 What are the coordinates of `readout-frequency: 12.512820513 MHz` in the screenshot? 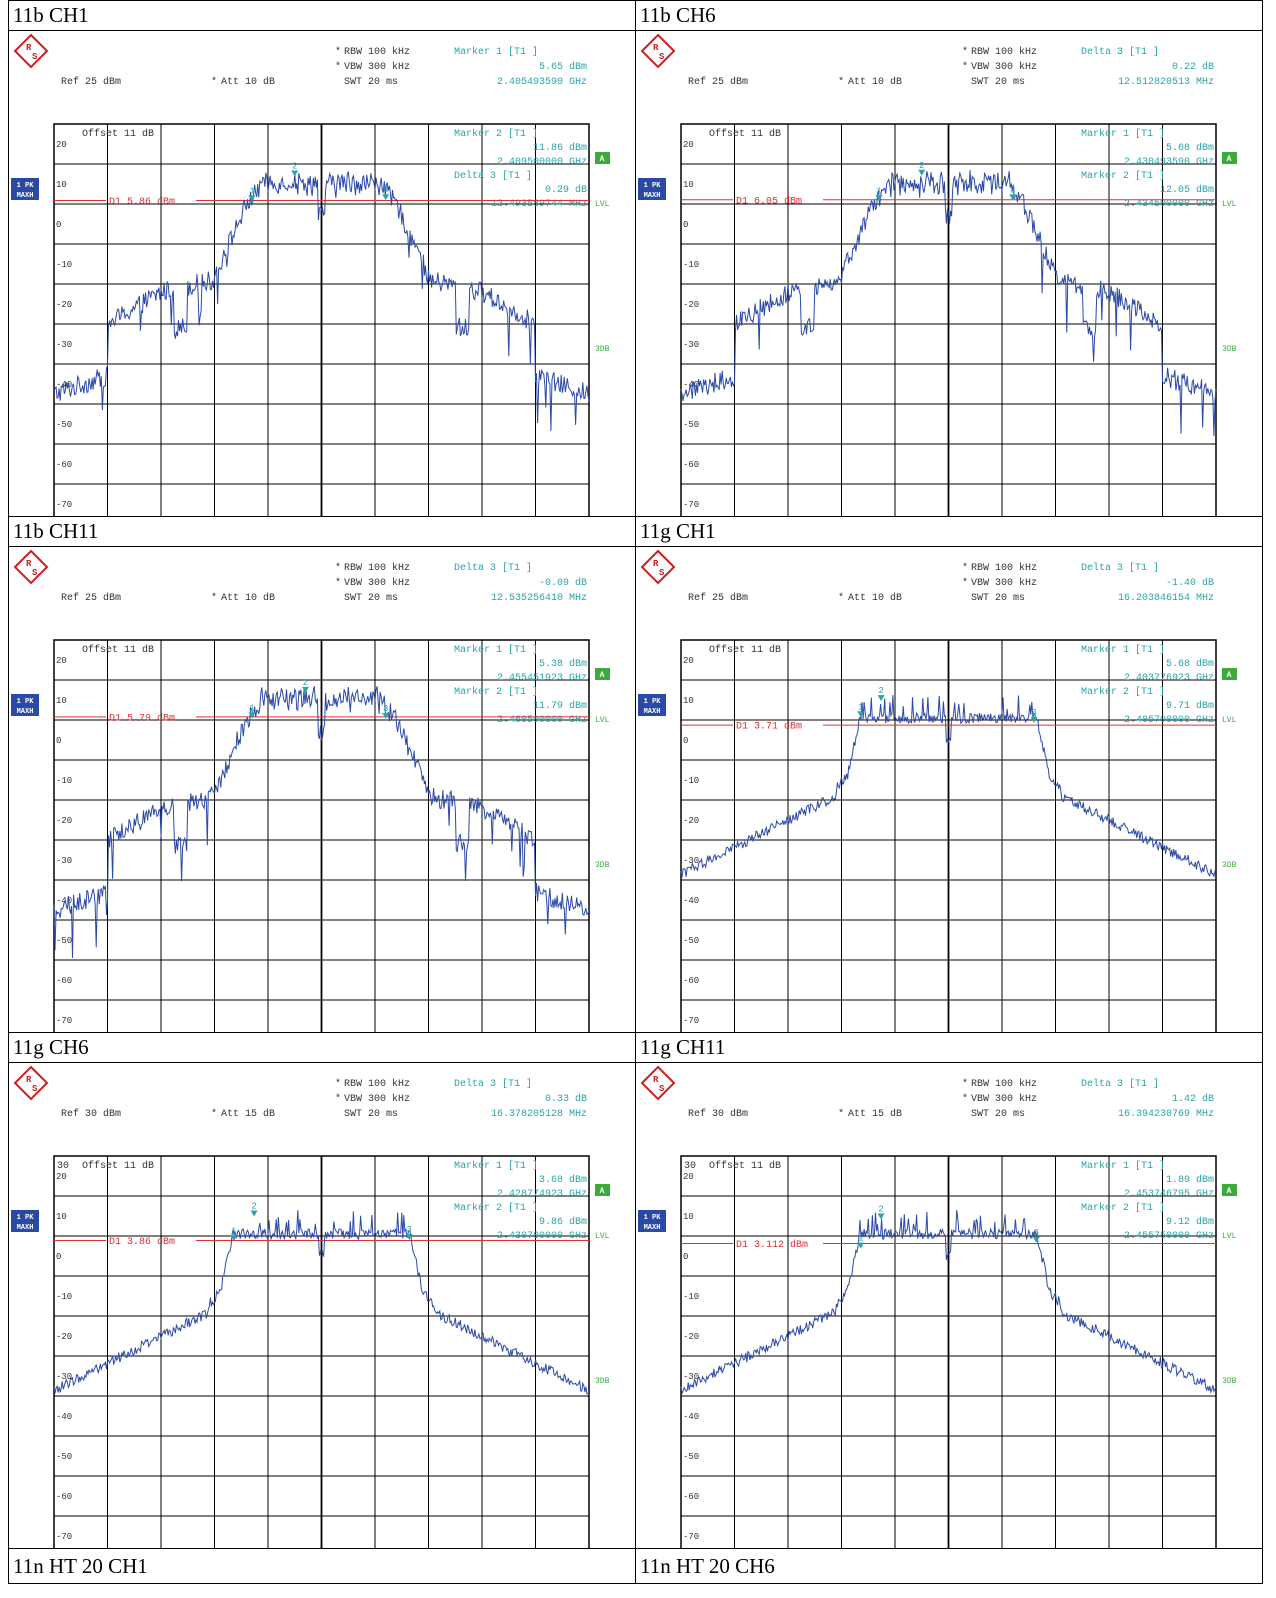 It's located at (1166, 82).